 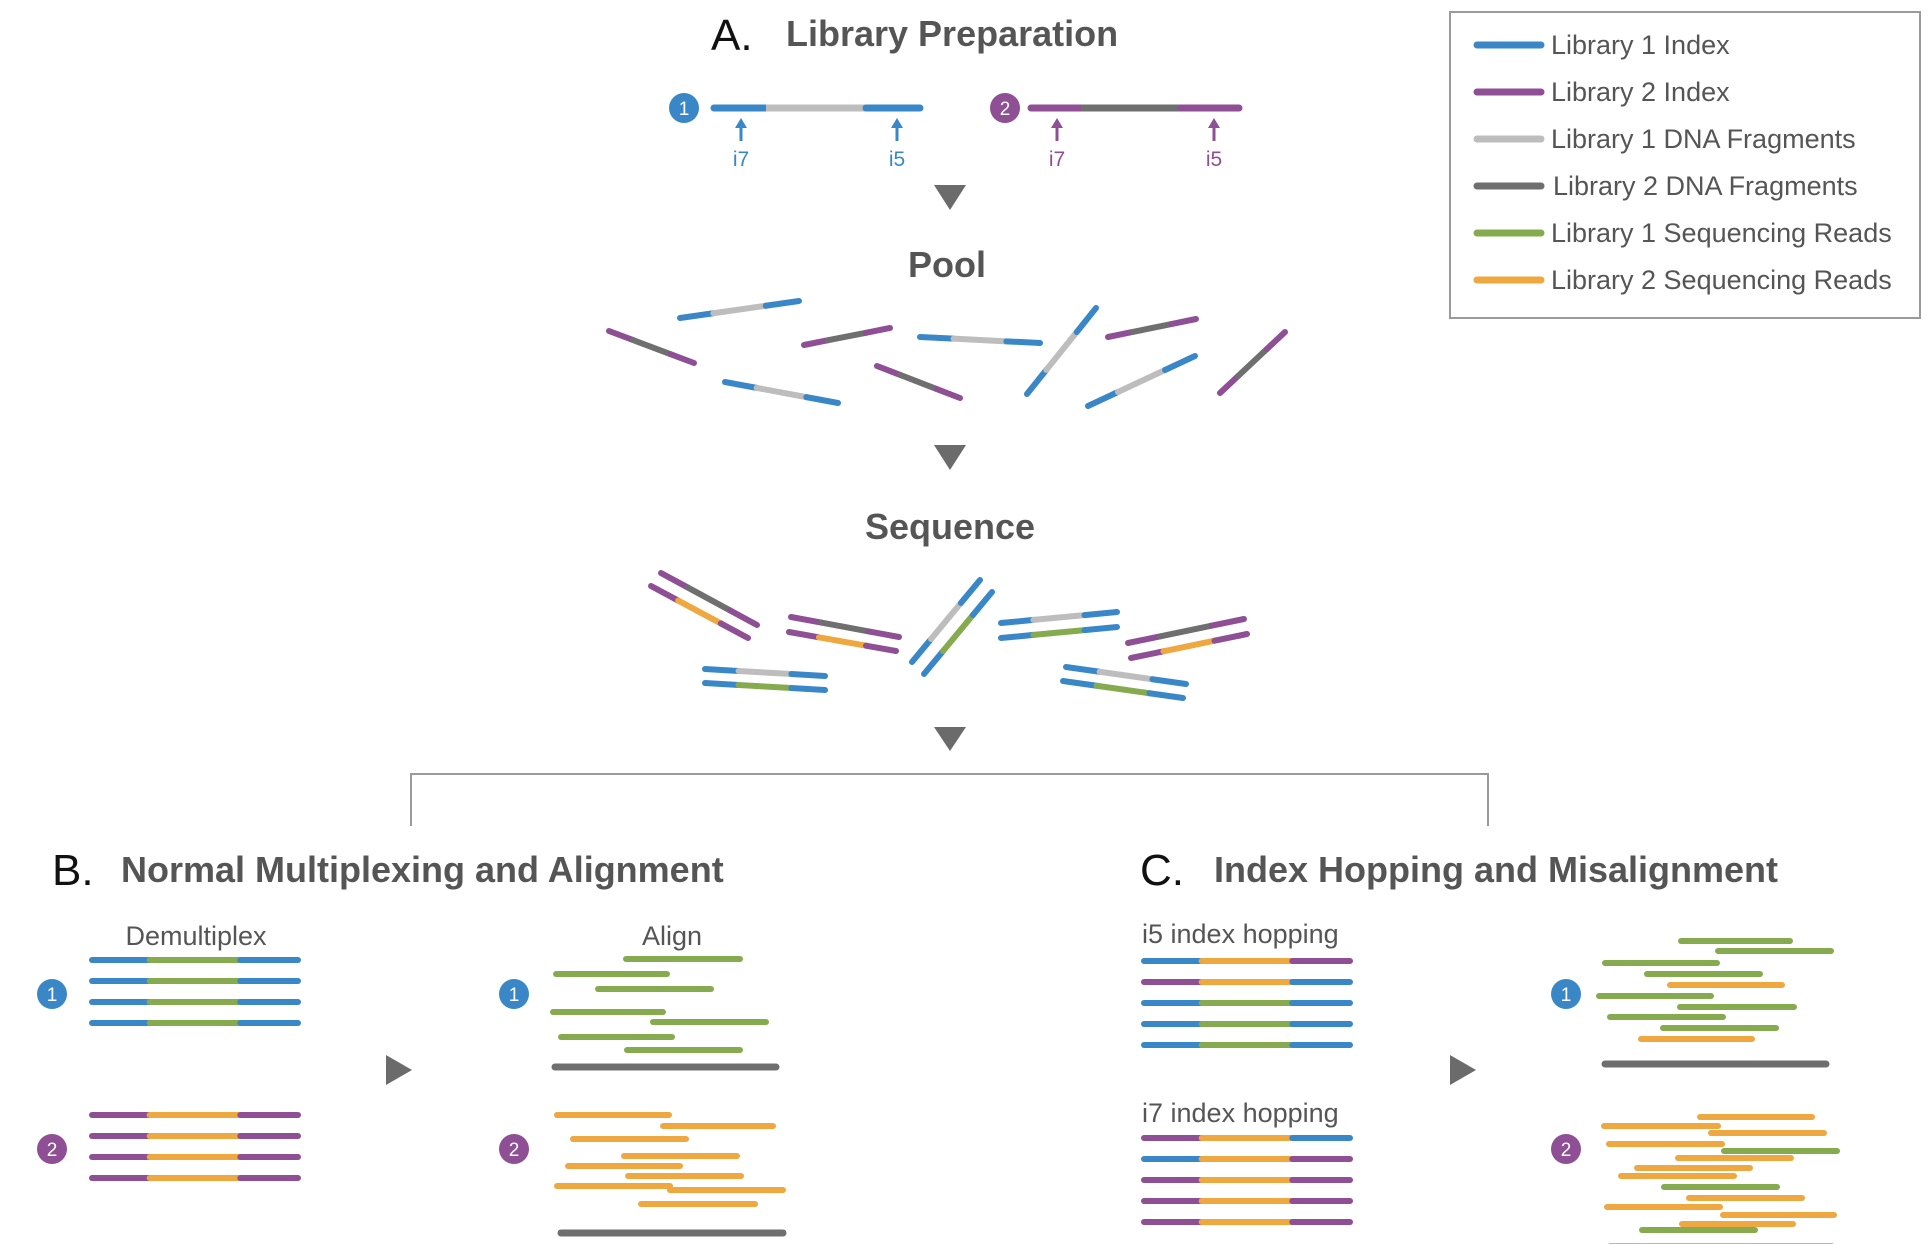 What do you see at coordinates (1703, 139) in the screenshot?
I see `legend-label-lib1-fragments: Library 1 DNA Fragments` at bounding box center [1703, 139].